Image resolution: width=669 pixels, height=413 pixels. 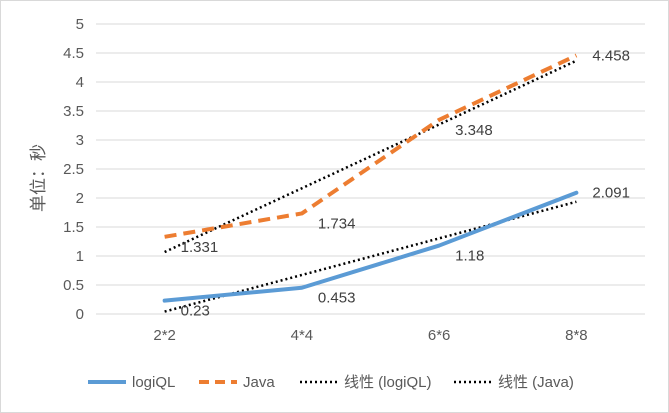 I want to click on legend-label: 线性 (Java), so click(x=536, y=382).